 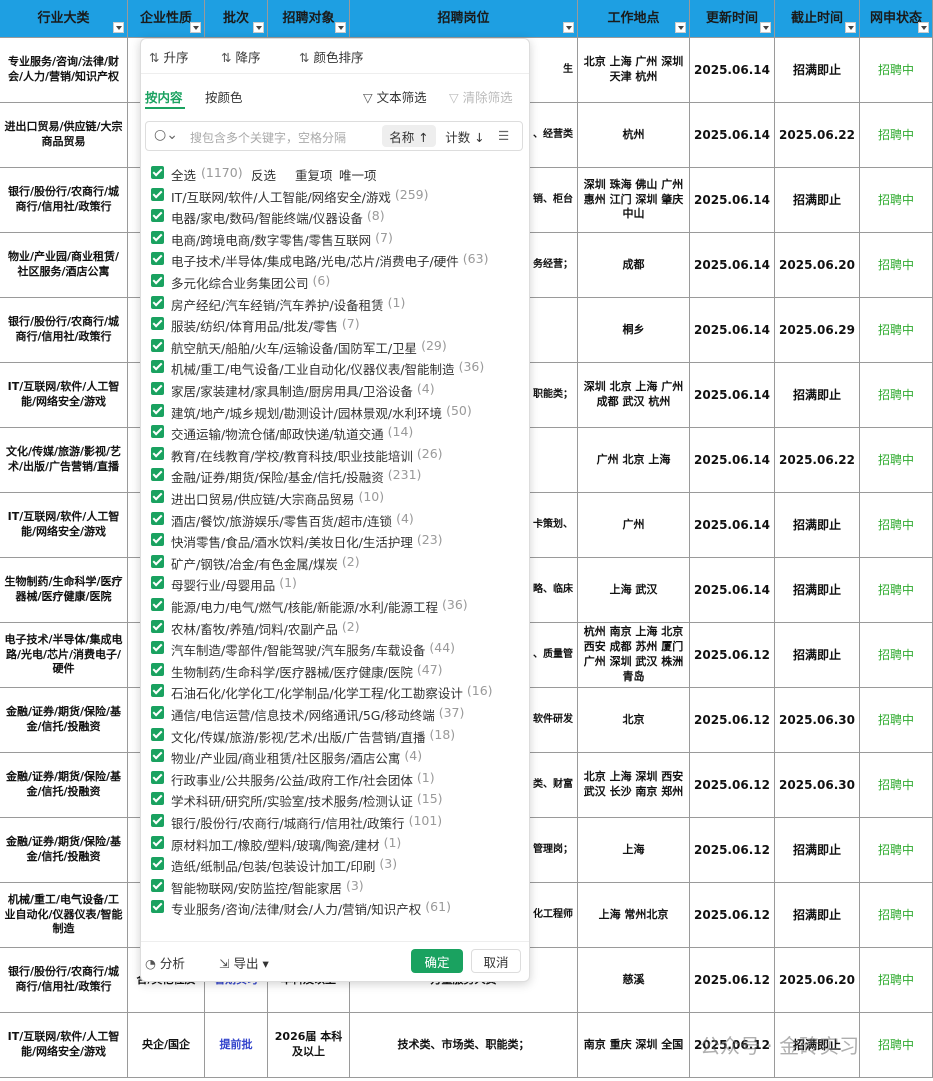 I want to click on list-action: 反选, so click(x=264, y=175).